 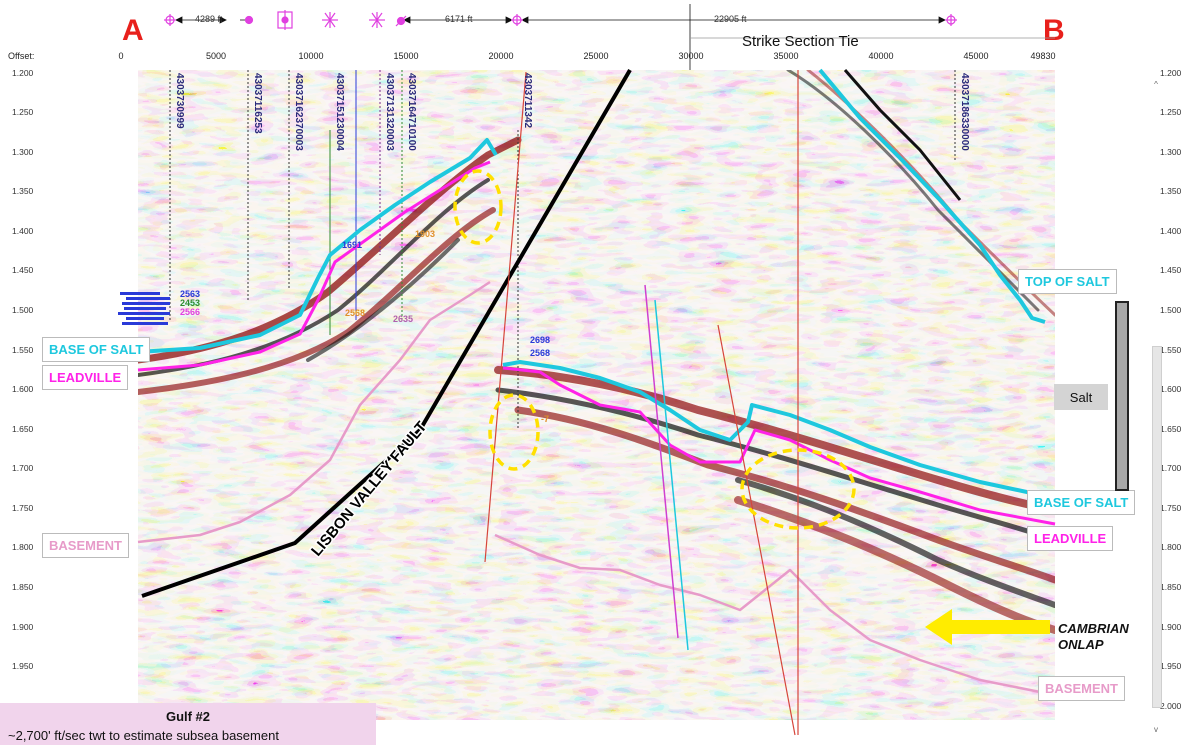 What do you see at coordinates (1171, 350) in the screenshot?
I see `time-tick-right: 1.550` at bounding box center [1171, 350].